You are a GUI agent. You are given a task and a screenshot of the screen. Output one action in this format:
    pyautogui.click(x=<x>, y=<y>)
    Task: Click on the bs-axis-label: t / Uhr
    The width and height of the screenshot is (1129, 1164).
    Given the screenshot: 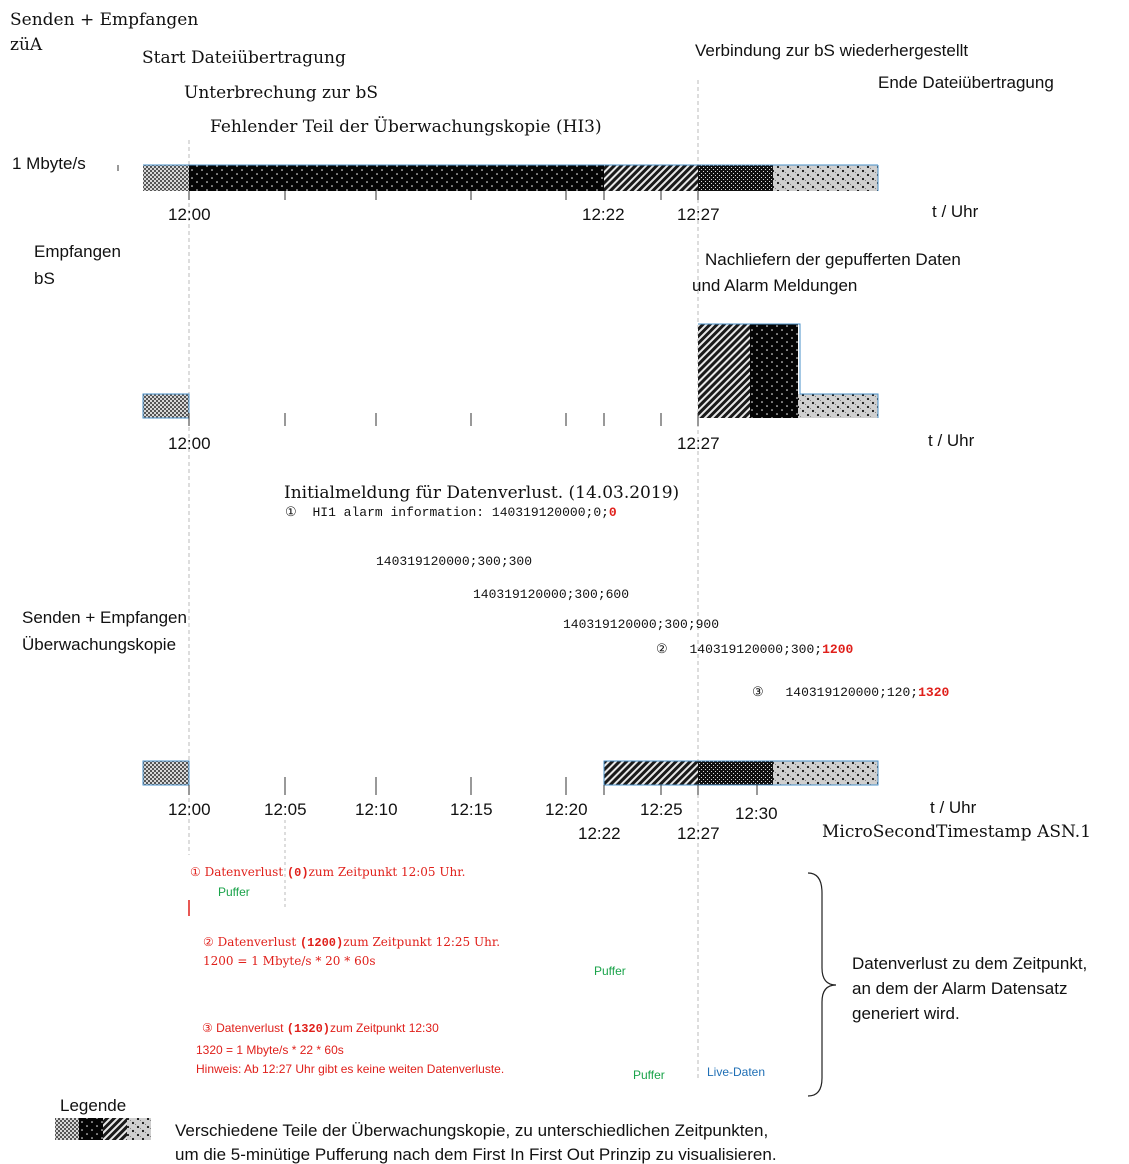 What is the action you would take?
    pyautogui.click(x=951, y=440)
    